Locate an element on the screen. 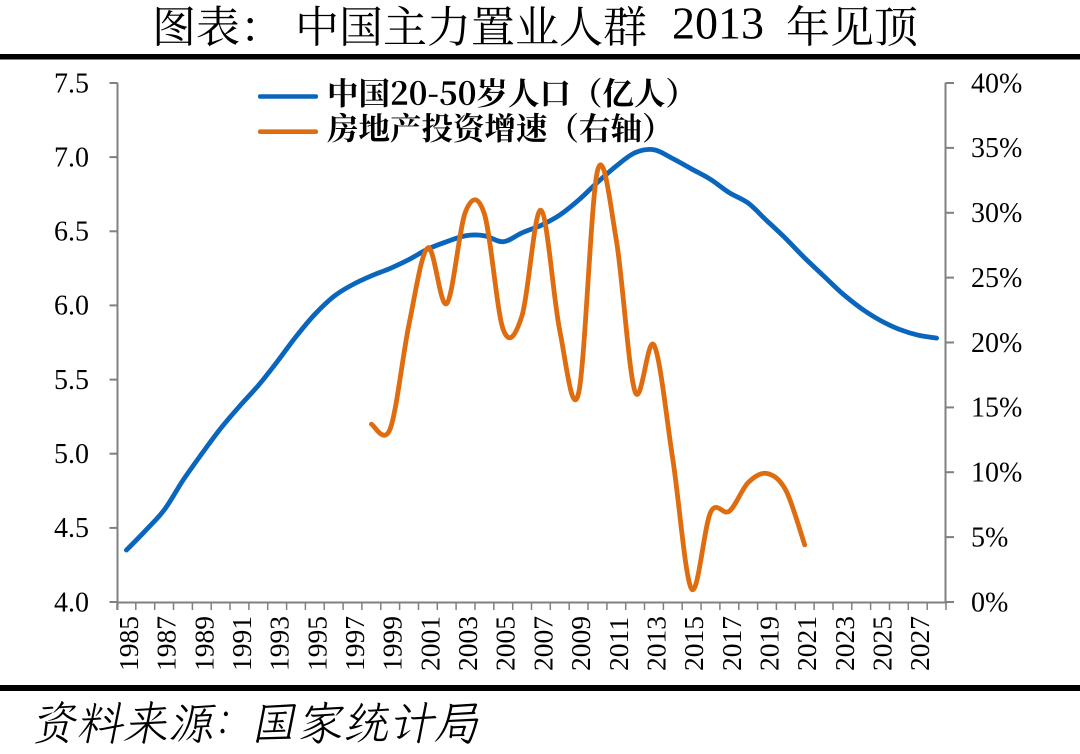  svg-text: 1997 is located at coordinates (354, 643).